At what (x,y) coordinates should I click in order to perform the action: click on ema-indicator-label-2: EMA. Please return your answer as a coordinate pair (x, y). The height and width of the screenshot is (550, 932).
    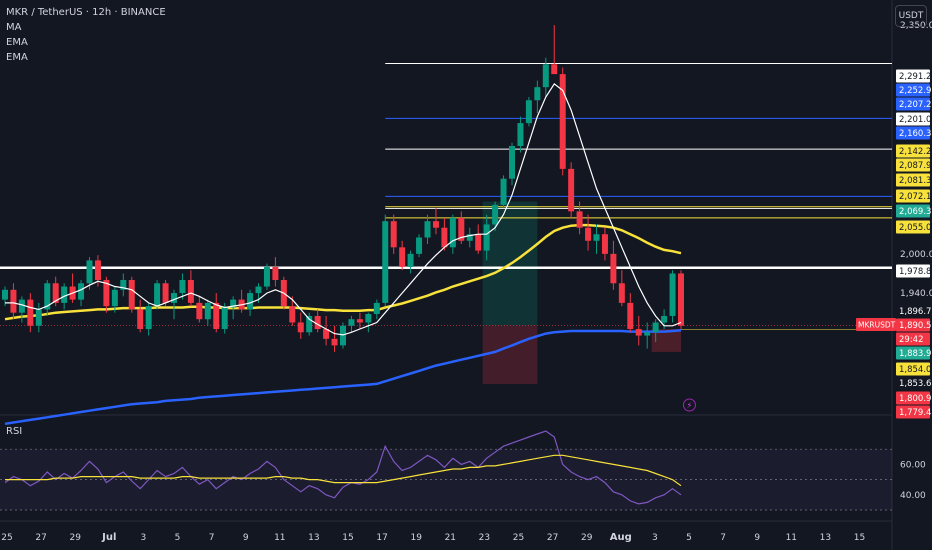
    Looking at the image, I should click on (17, 57).